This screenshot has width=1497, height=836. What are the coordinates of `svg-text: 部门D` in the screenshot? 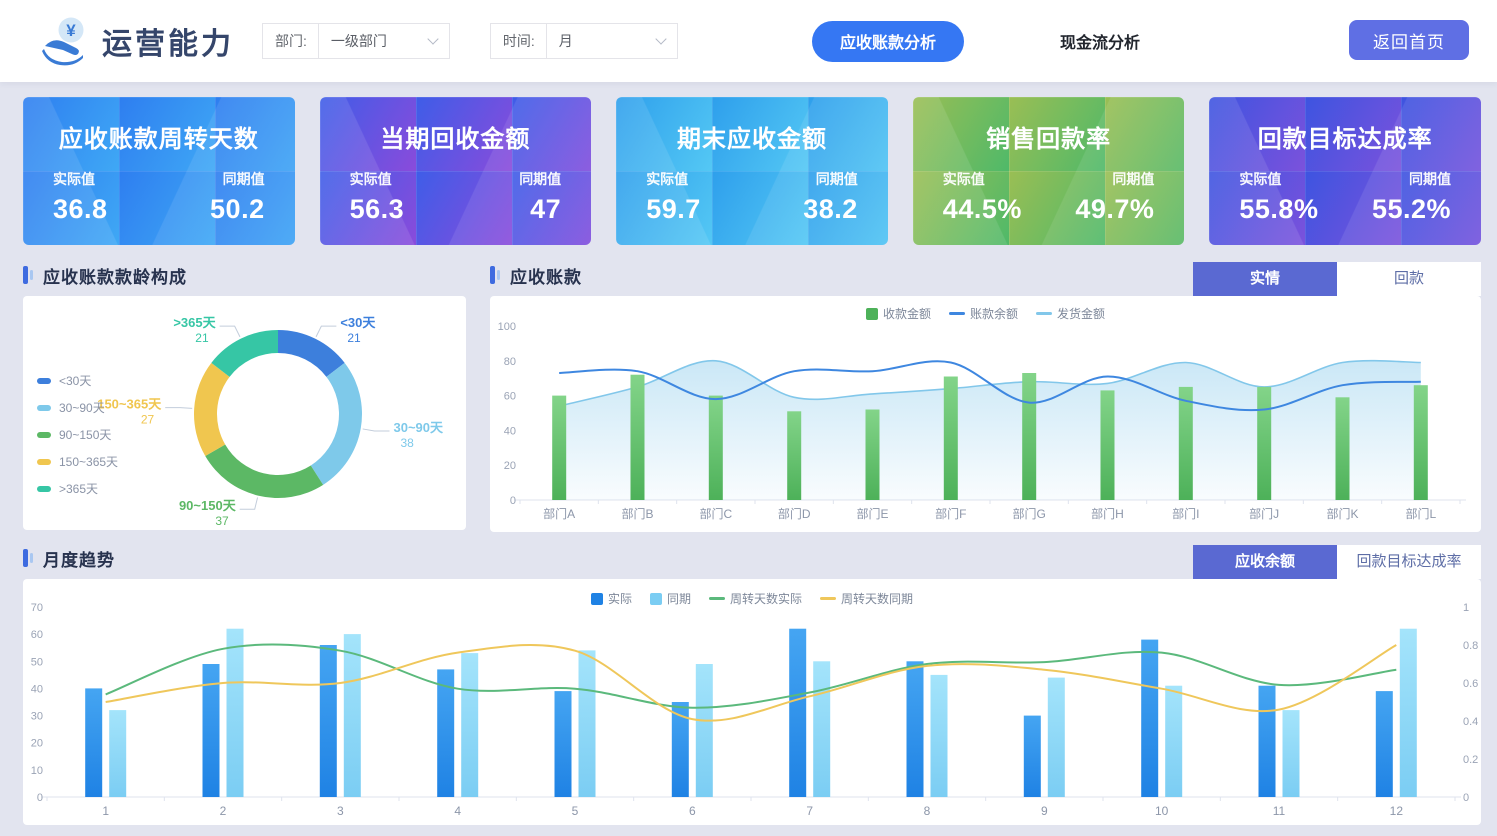 It's located at (794, 513).